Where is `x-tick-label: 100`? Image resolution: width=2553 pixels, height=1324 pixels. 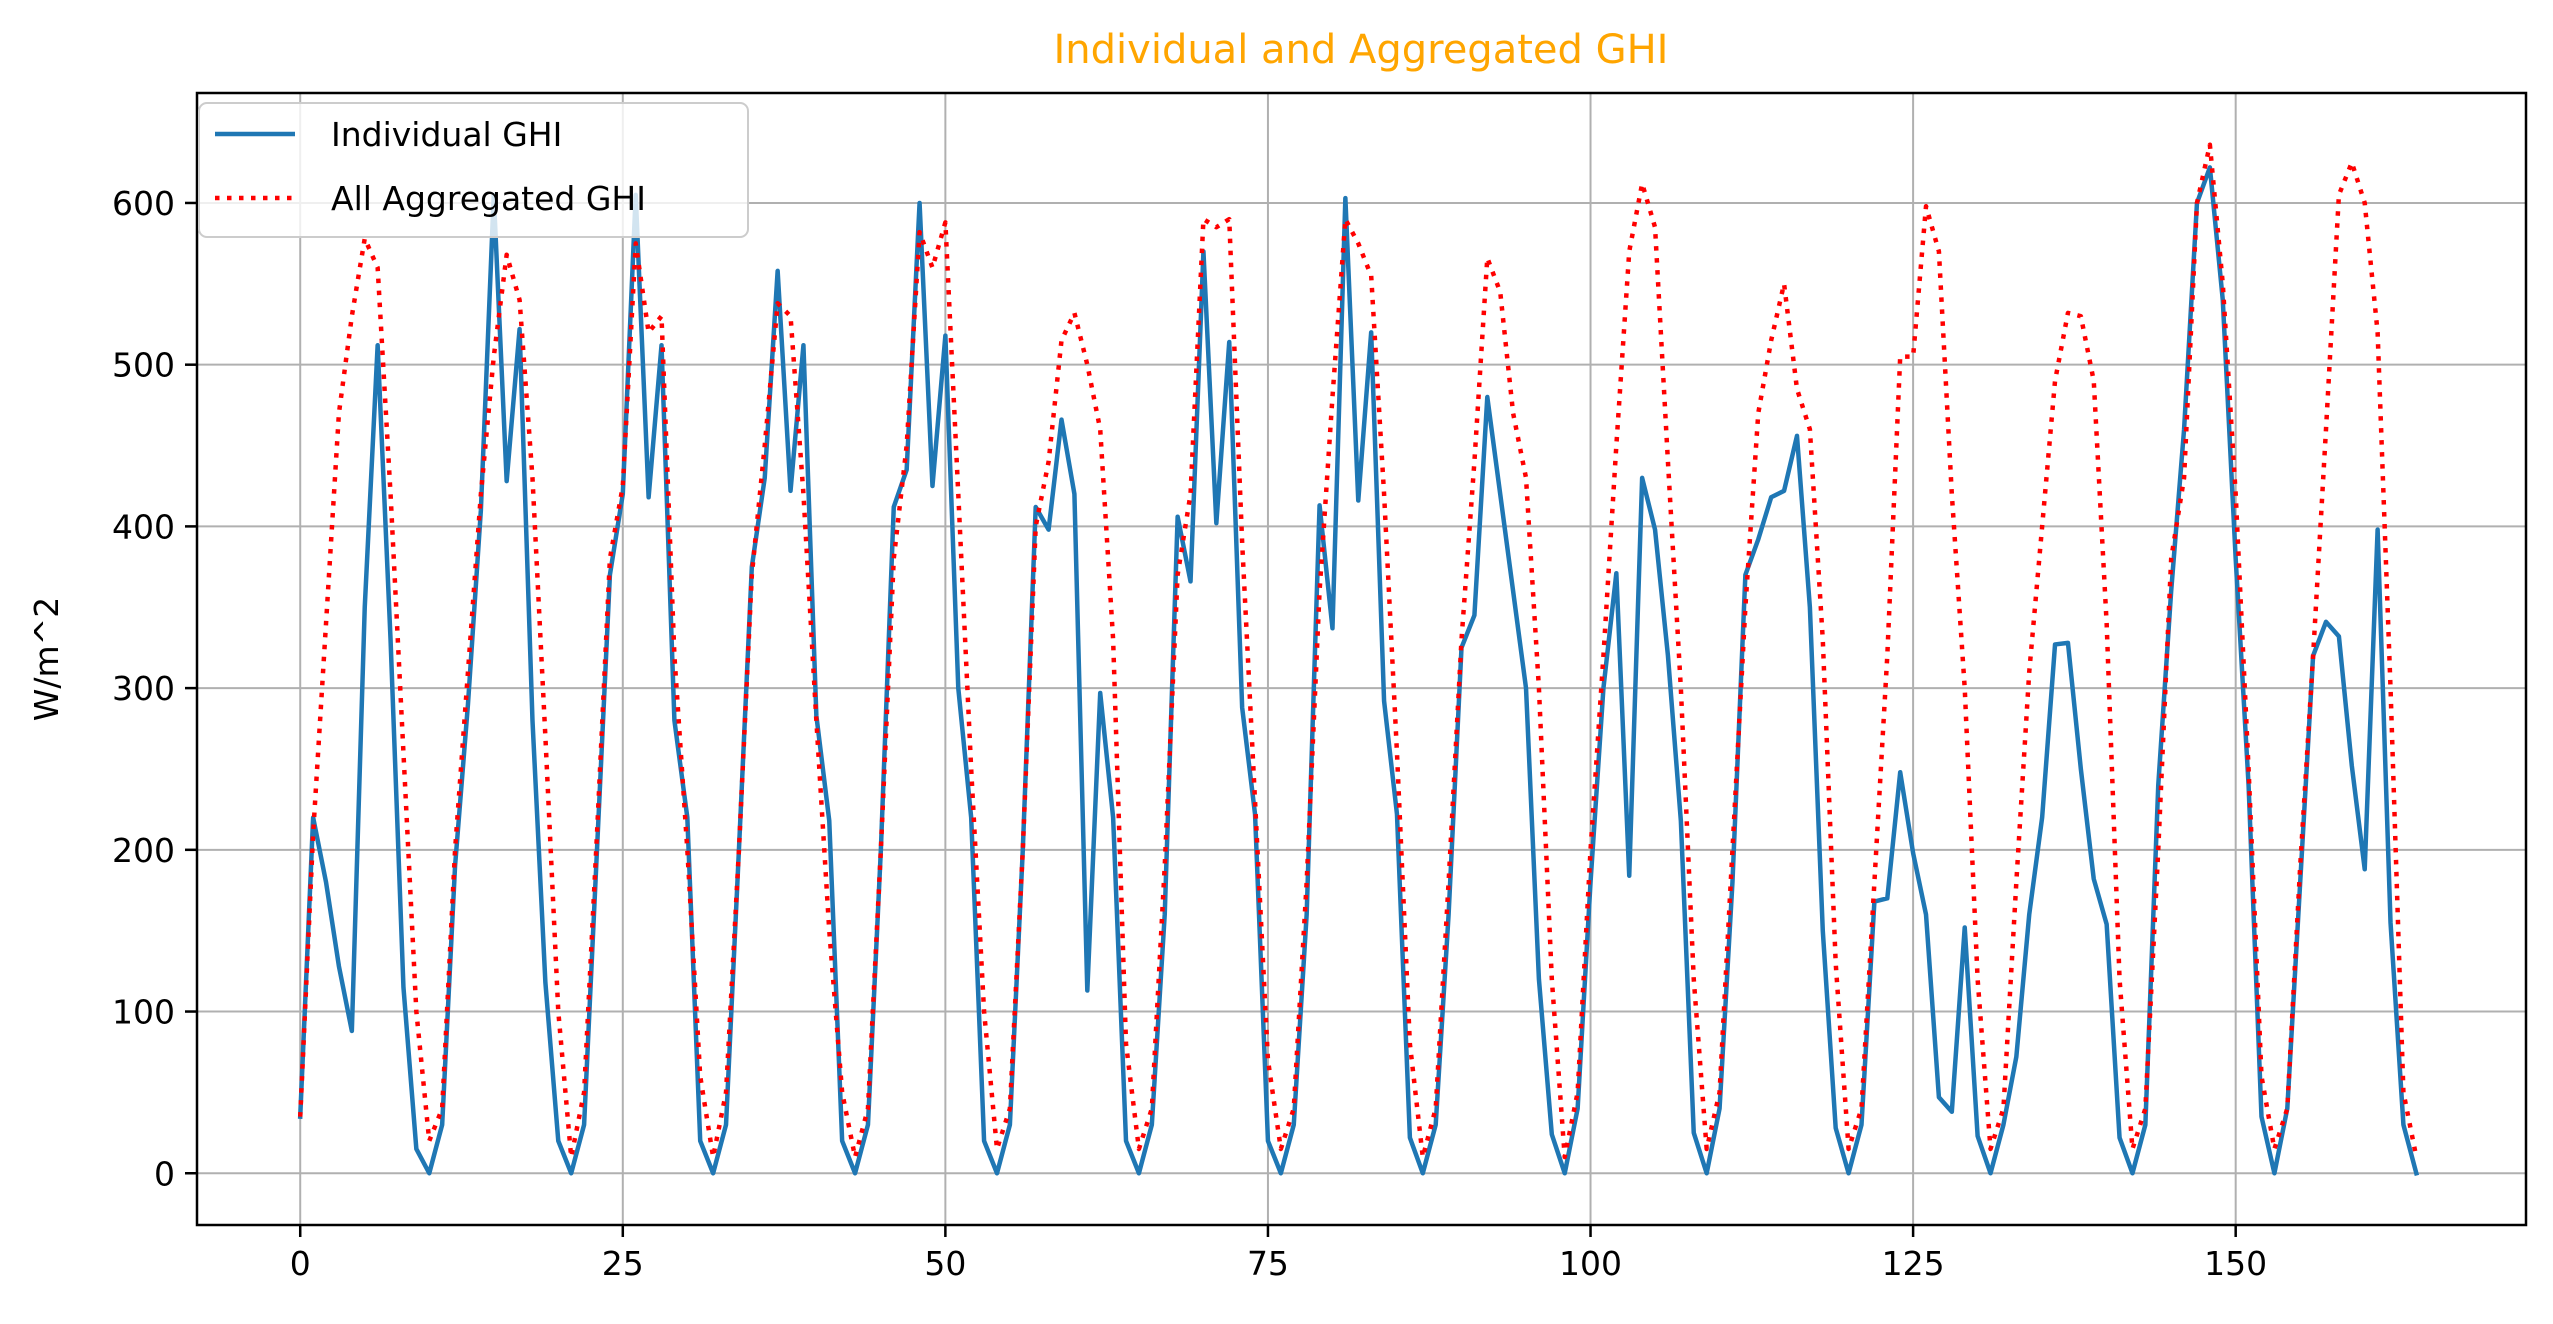
x-tick-label: 100 is located at coordinates (1590, 1263).